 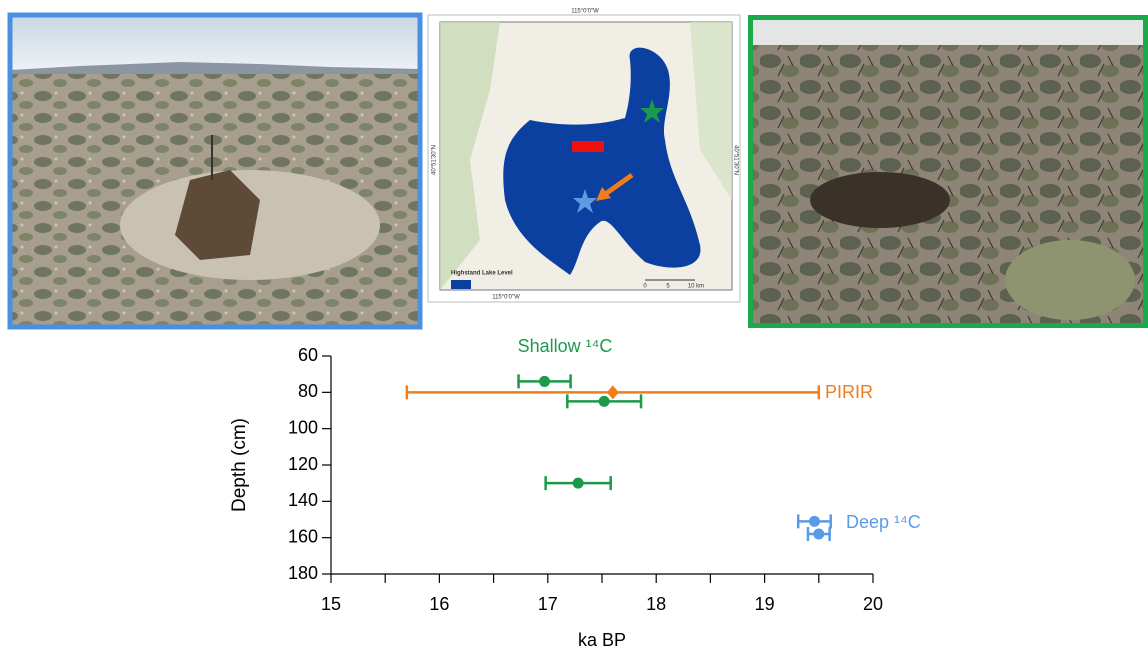 I want to click on x-tick-label: 18, so click(x=656, y=604).